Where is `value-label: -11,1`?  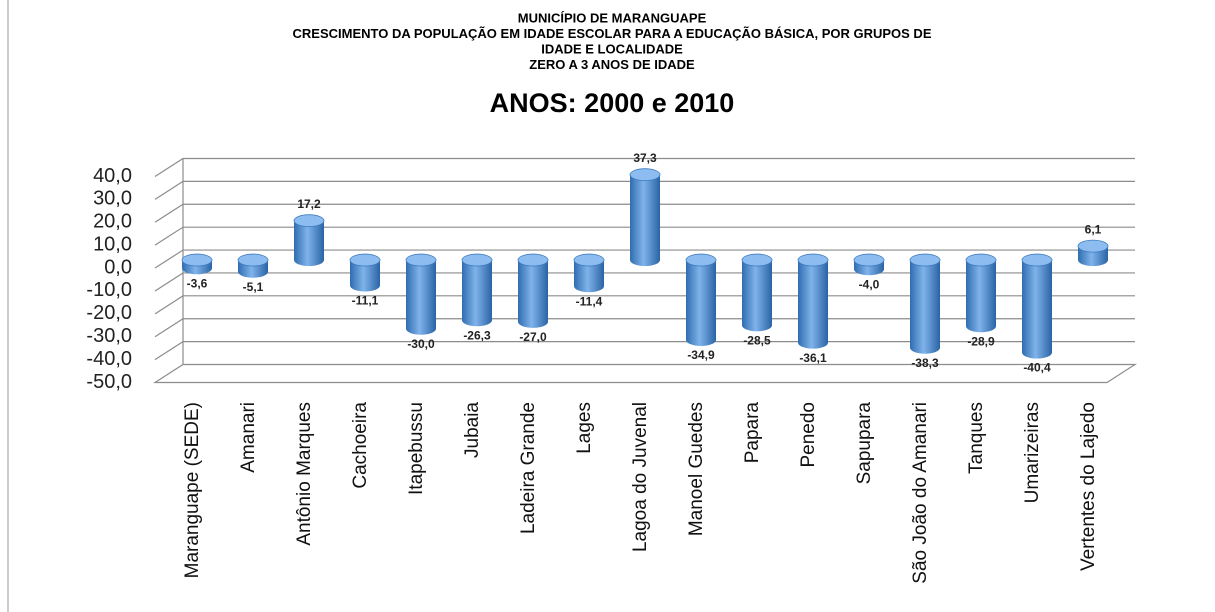
value-label: -11,1 is located at coordinates (365, 301).